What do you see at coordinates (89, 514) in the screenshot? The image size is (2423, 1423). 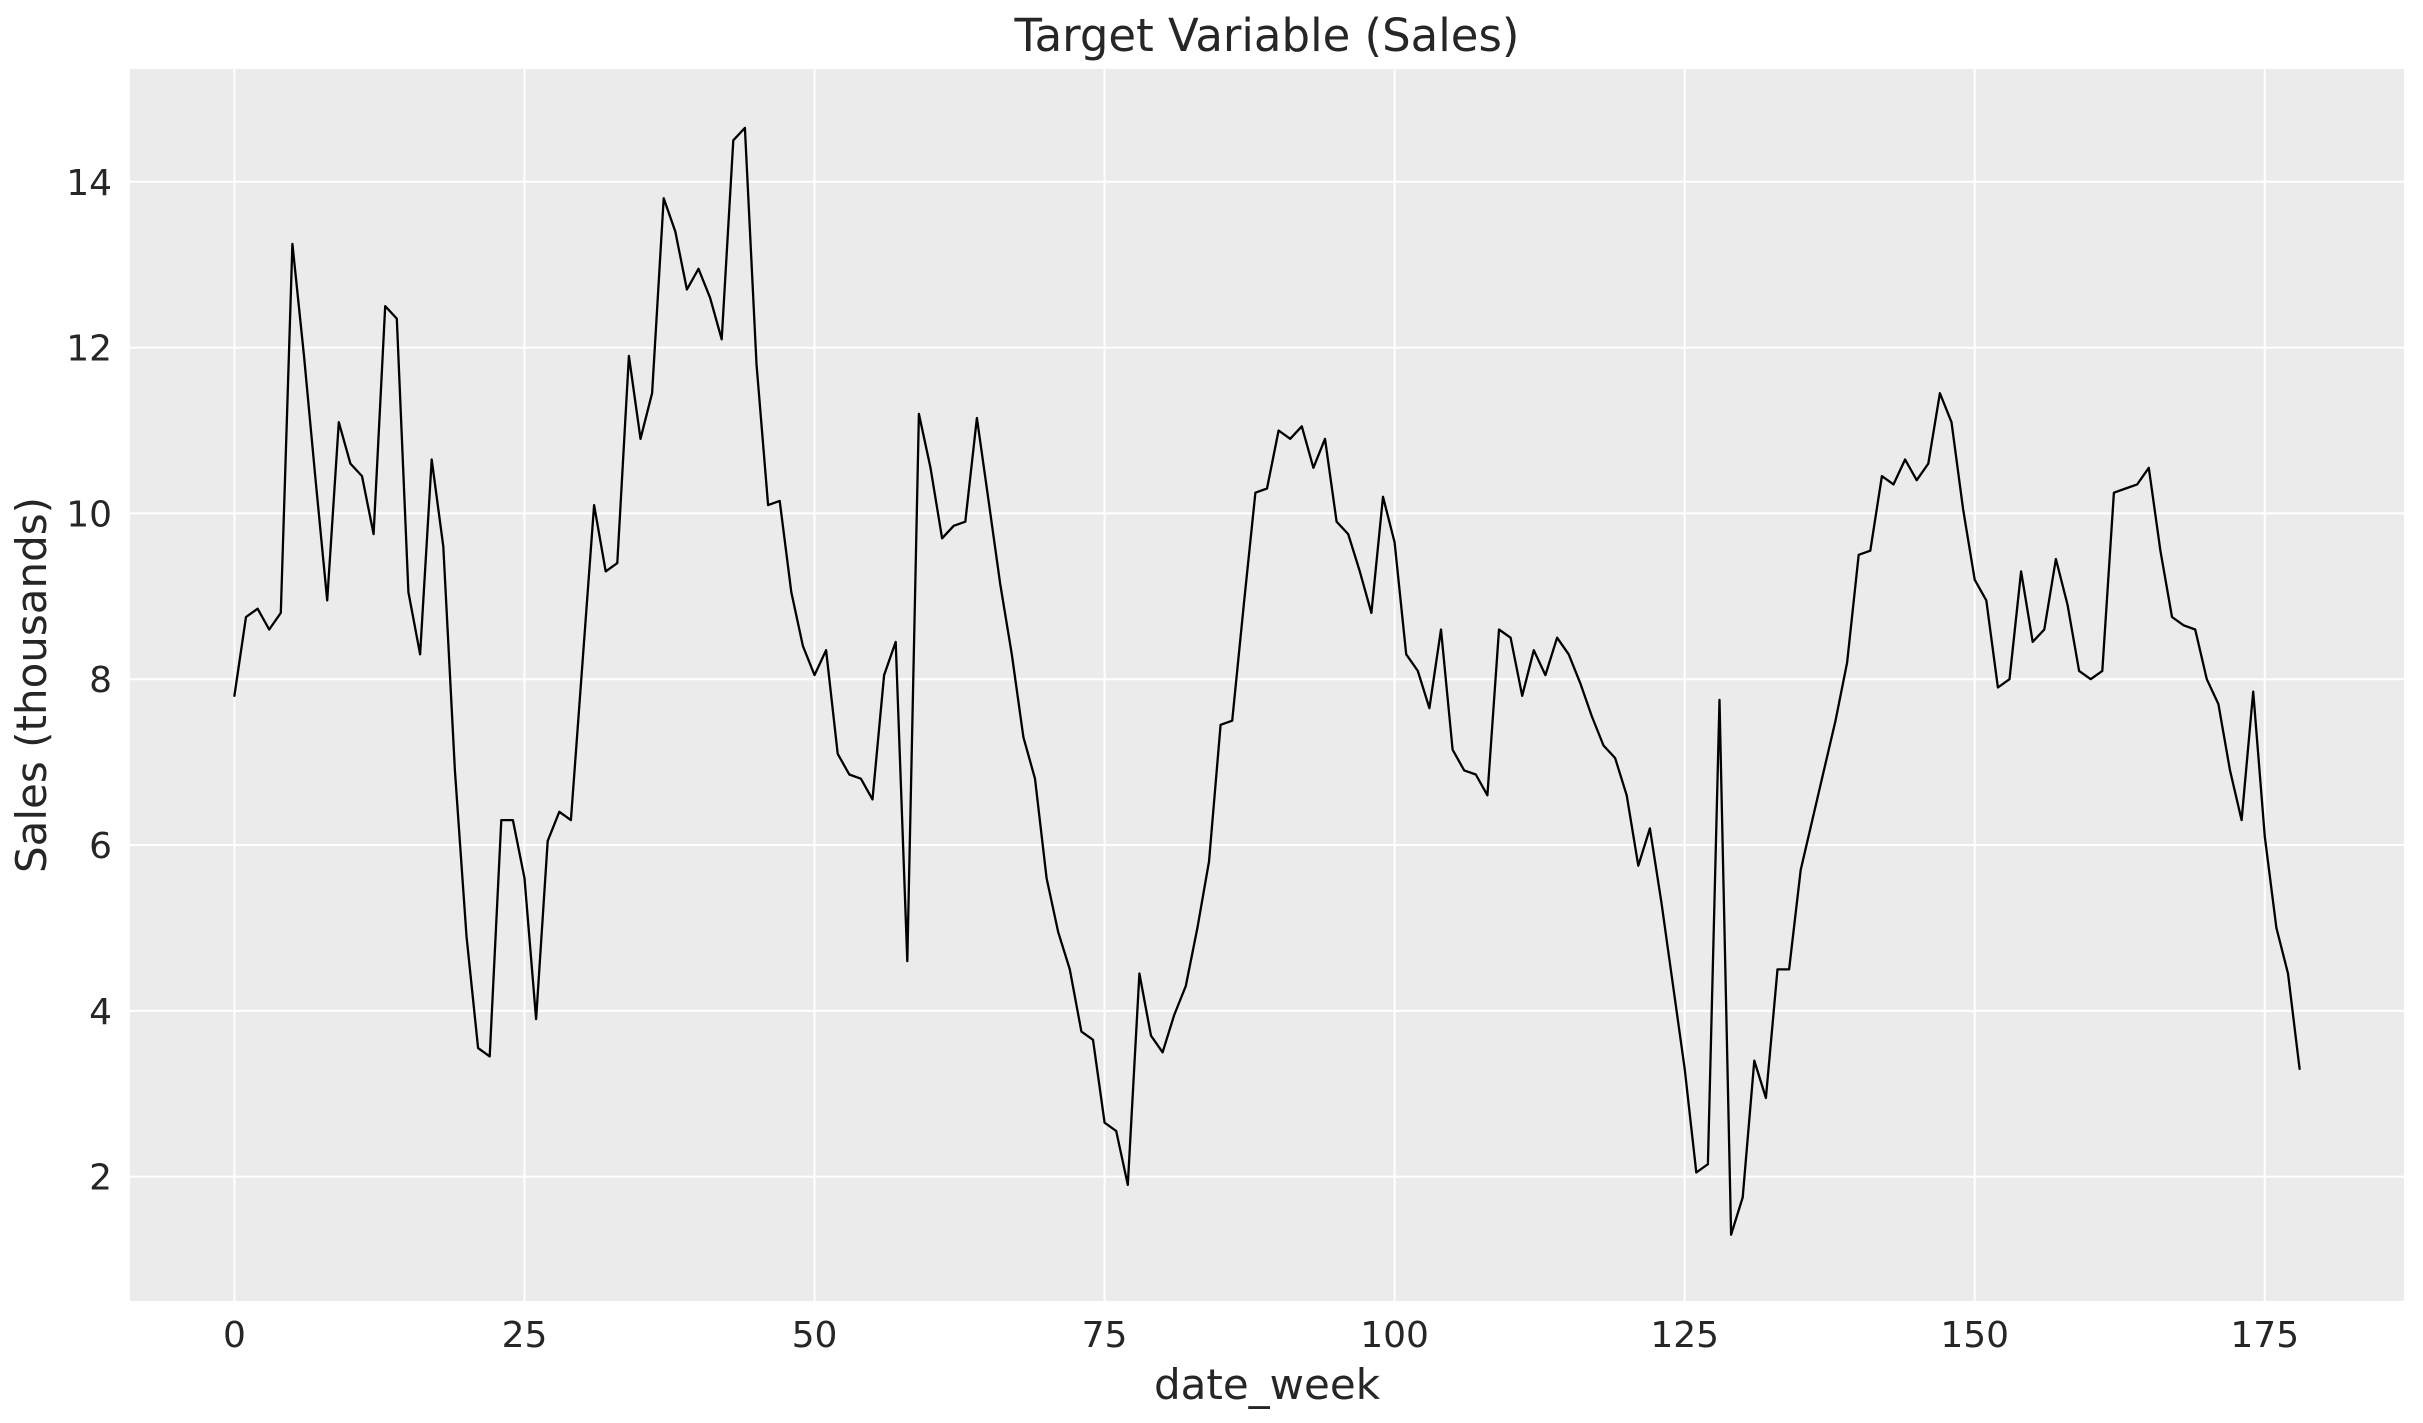 I see `y-tick-label: 10` at bounding box center [89, 514].